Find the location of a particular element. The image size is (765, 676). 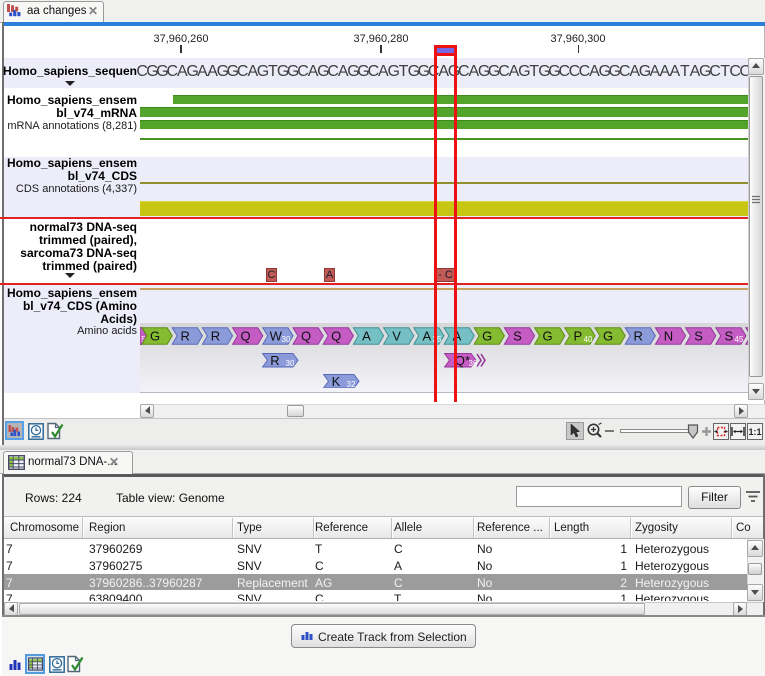

svg-text: 35 is located at coordinates (437, 339).